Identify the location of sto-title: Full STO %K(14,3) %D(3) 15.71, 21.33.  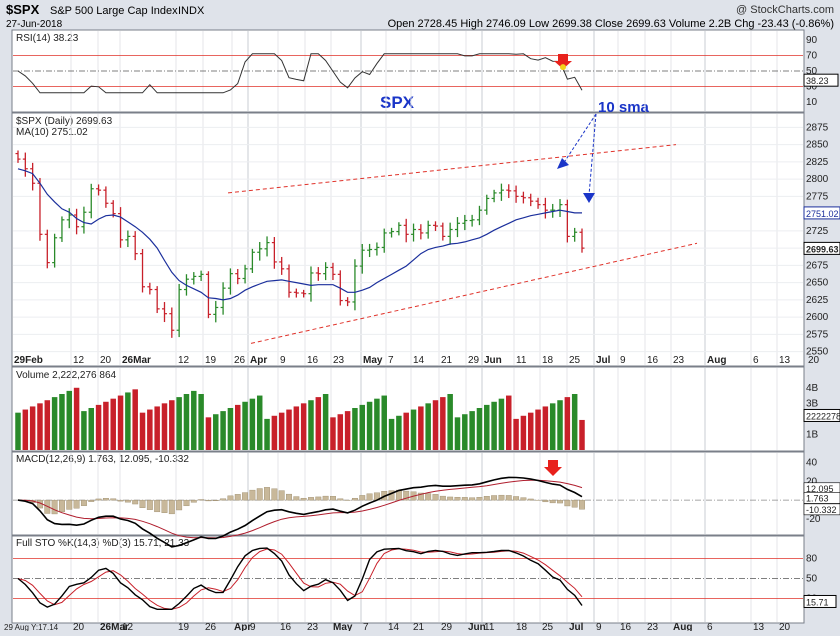
(103, 543).